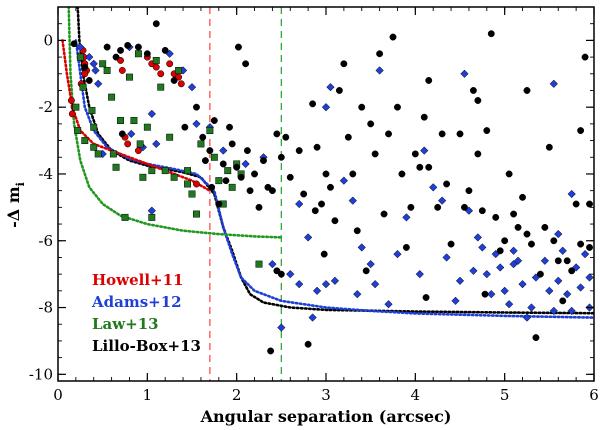 The image size is (600, 430). What do you see at coordinates (45, 241) in the screenshot?
I see `y-tick-label-3: -6` at bounding box center [45, 241].